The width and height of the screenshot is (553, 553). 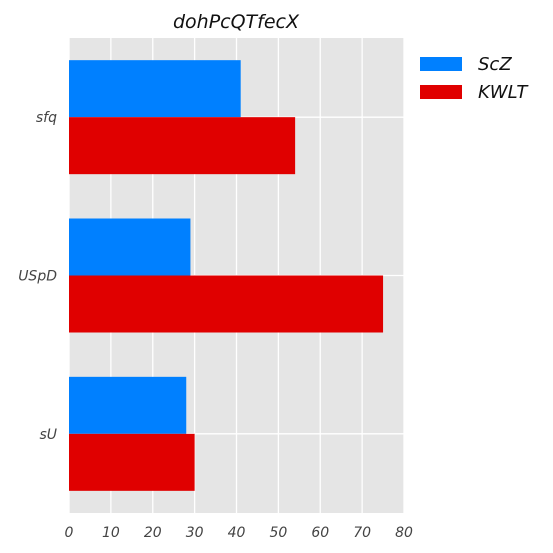 I want to click on x-tick-label: 60, so click(x=320, y=533).